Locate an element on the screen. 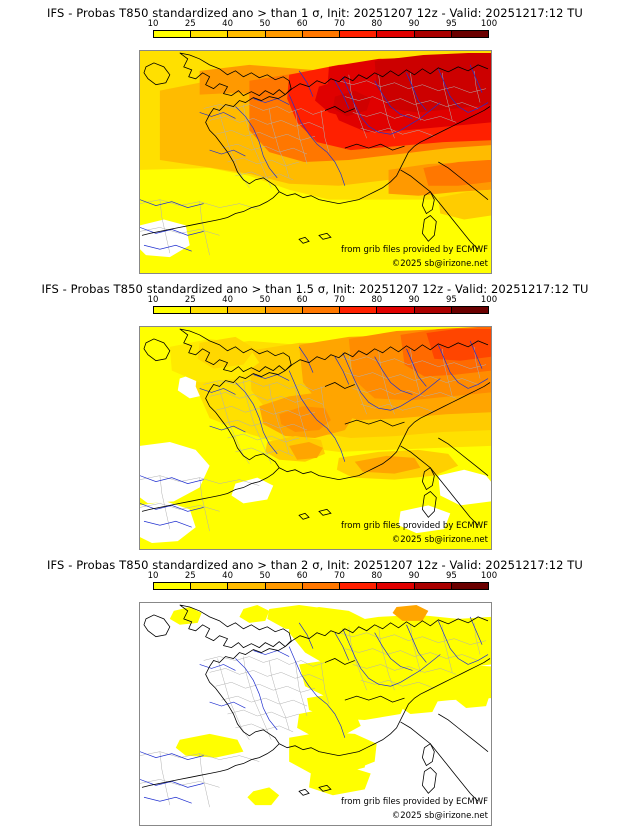  probability-map-2sigma is located at coordinates (315, 714).